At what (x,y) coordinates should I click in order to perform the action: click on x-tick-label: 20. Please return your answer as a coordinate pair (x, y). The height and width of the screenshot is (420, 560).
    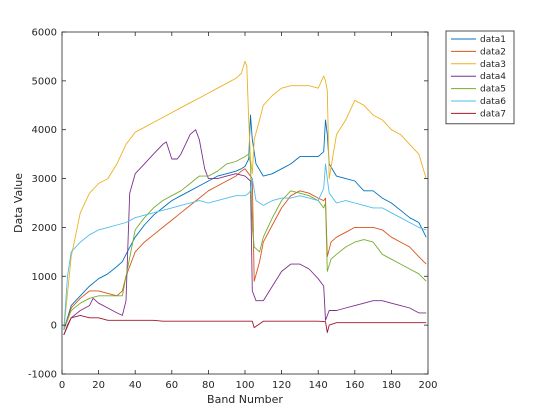
    Looking at the image, I should click on (98, 385).